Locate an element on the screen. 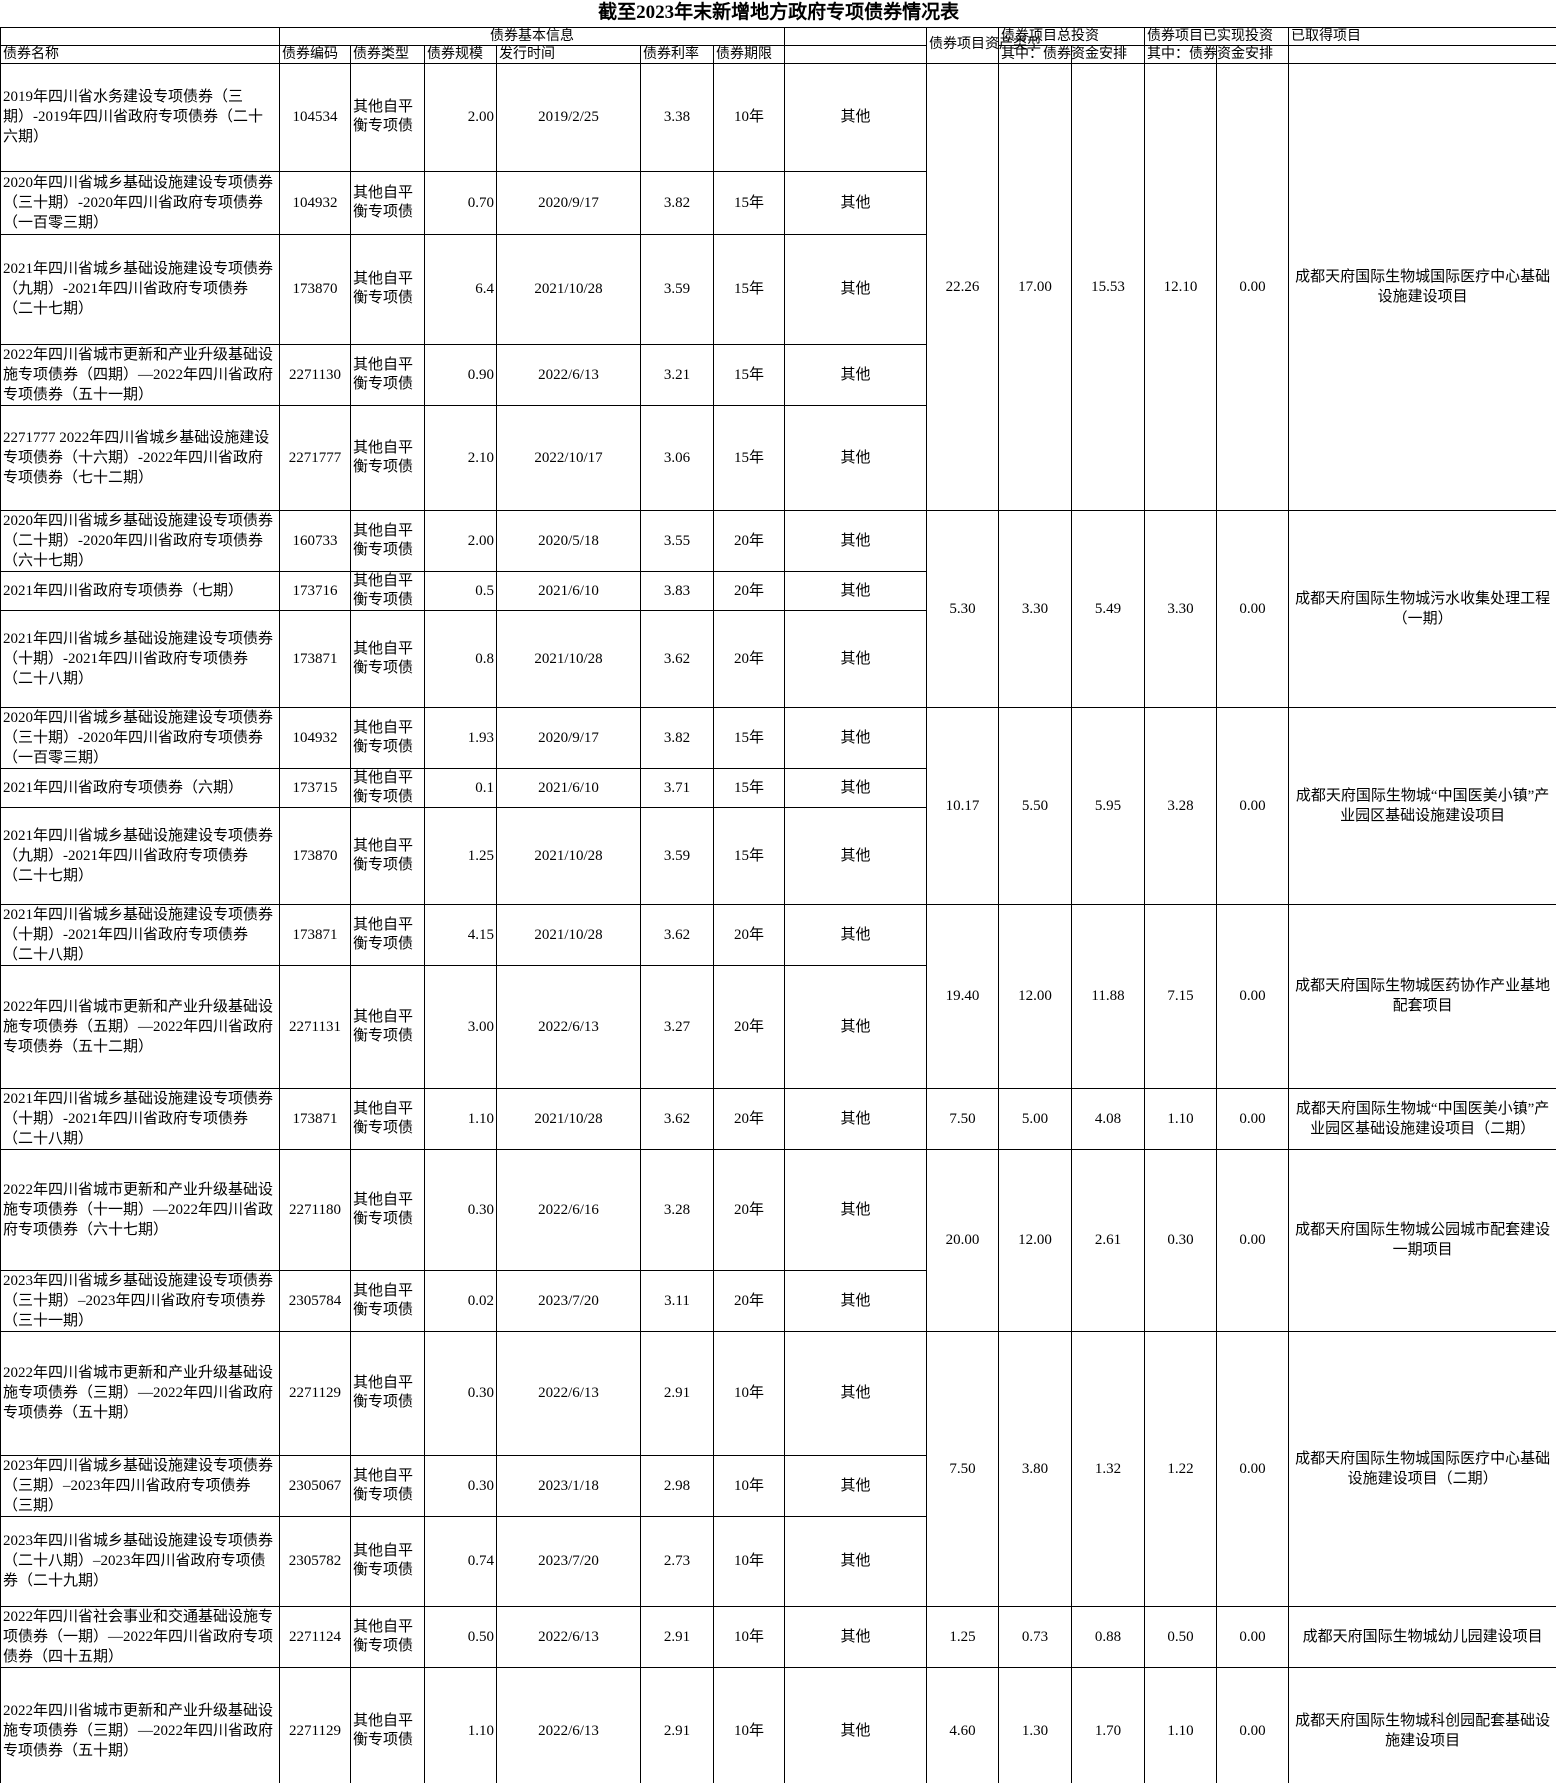 This screenshot has height=1783, width=1556. header-cell: 债券编码 is located at coordinates (315, 54).